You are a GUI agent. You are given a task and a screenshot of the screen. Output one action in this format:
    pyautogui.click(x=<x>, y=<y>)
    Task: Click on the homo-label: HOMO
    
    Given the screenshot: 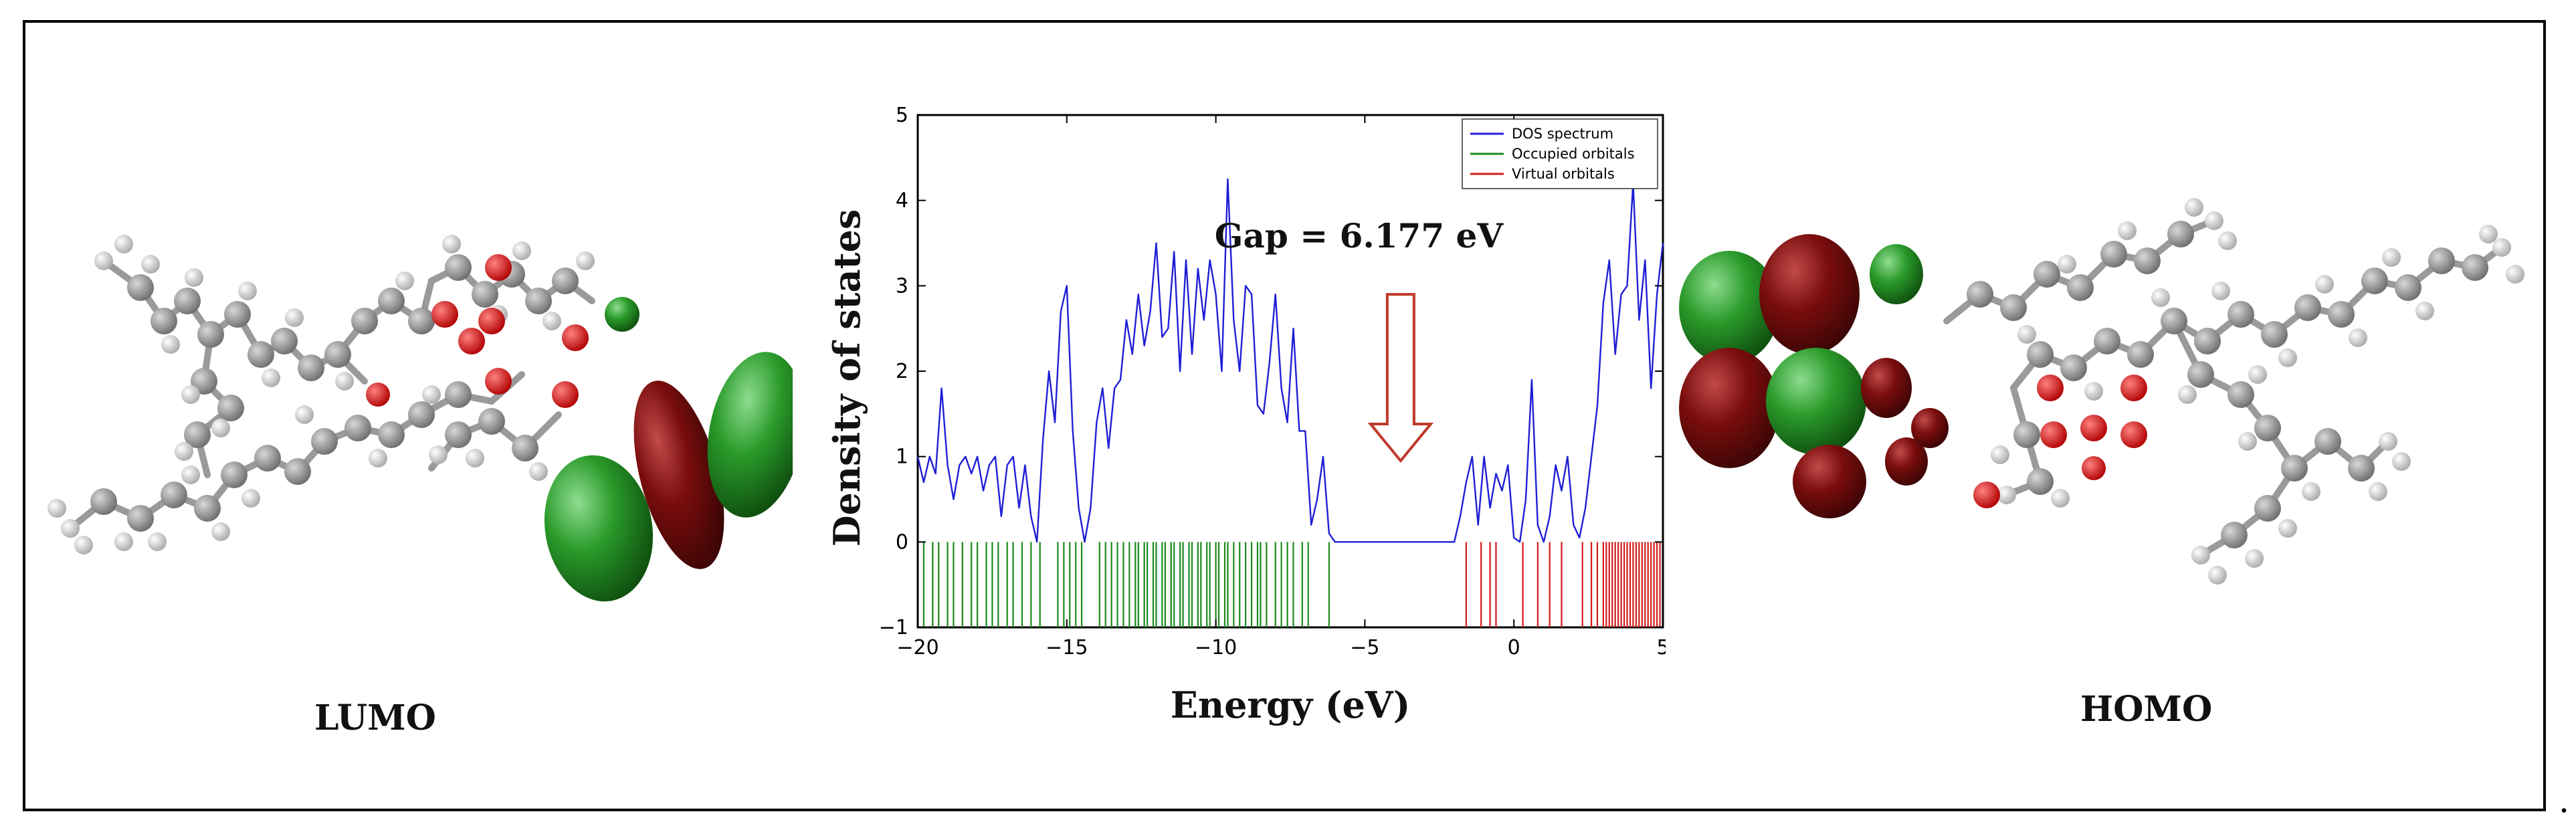 What is the action you would take?
    pyautogui.click(x=2146, y=709)
    